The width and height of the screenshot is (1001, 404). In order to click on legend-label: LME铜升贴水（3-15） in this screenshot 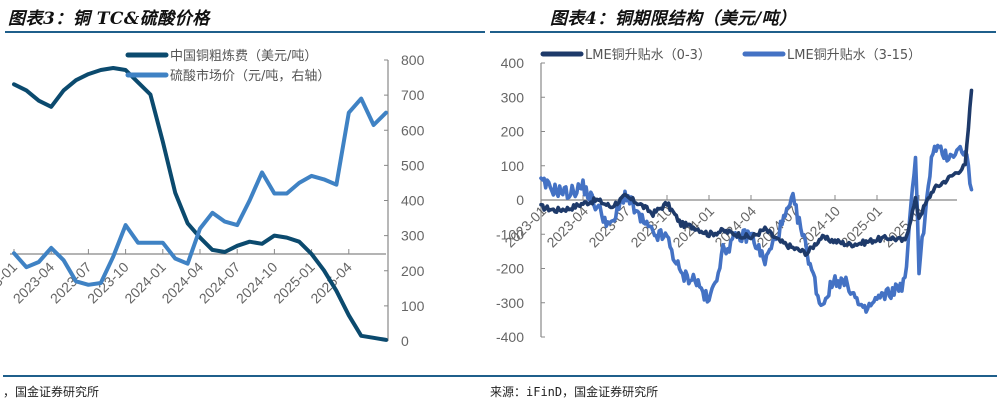, I will do `click(854, 55)`.